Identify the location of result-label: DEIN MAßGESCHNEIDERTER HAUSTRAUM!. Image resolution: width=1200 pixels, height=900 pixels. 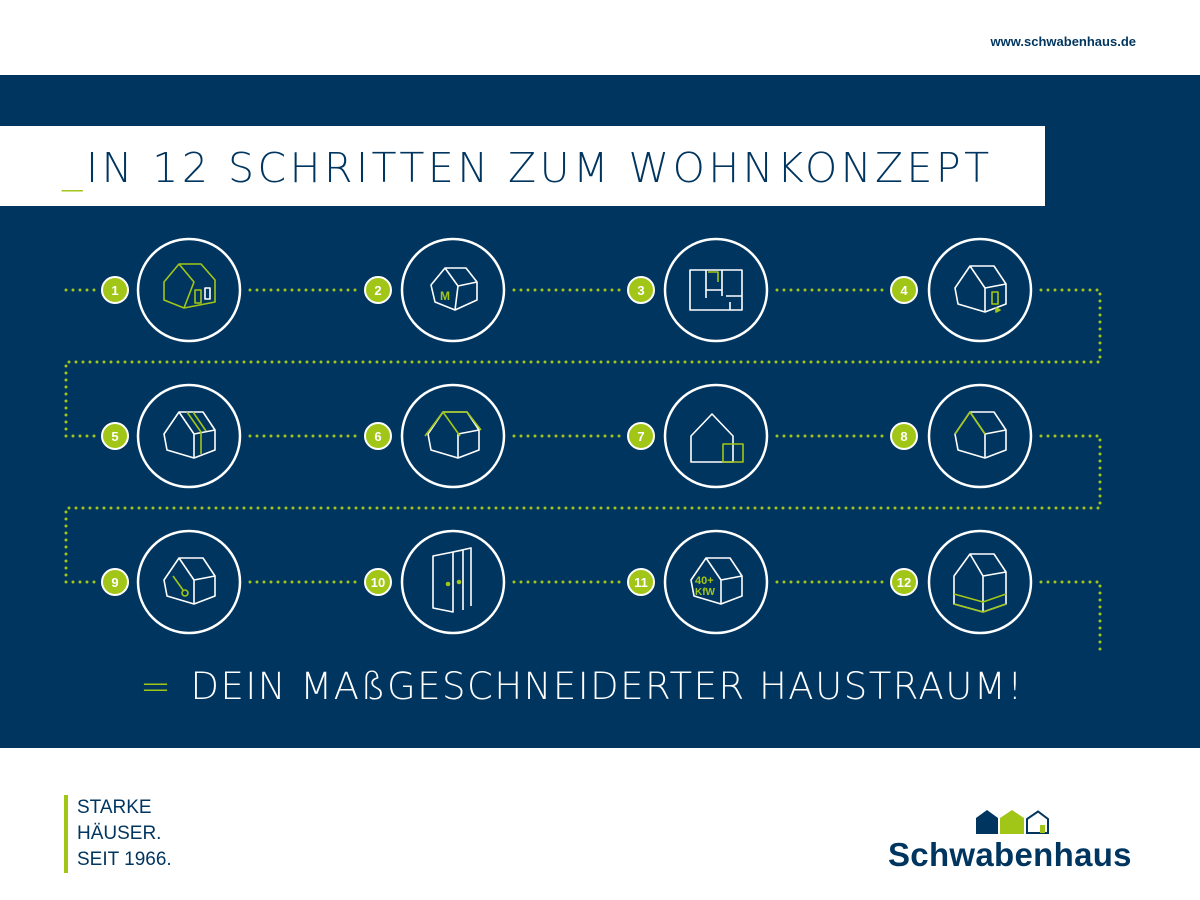
(607, 686).